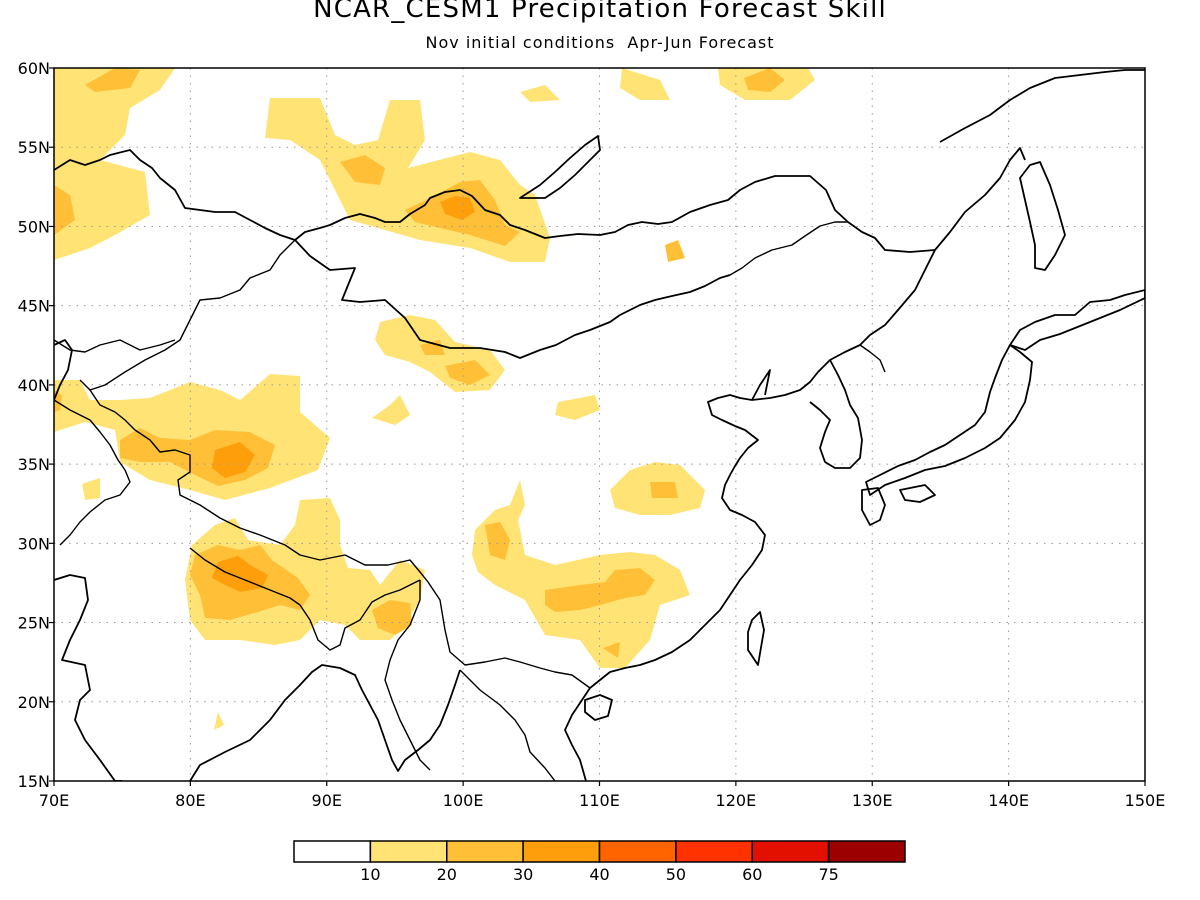 The image size is (1200, 900). What do you see at coordinates (1042, 106) in the screenshot?
I see `coastline-okhotsk` at bounding box center [1042, 106].